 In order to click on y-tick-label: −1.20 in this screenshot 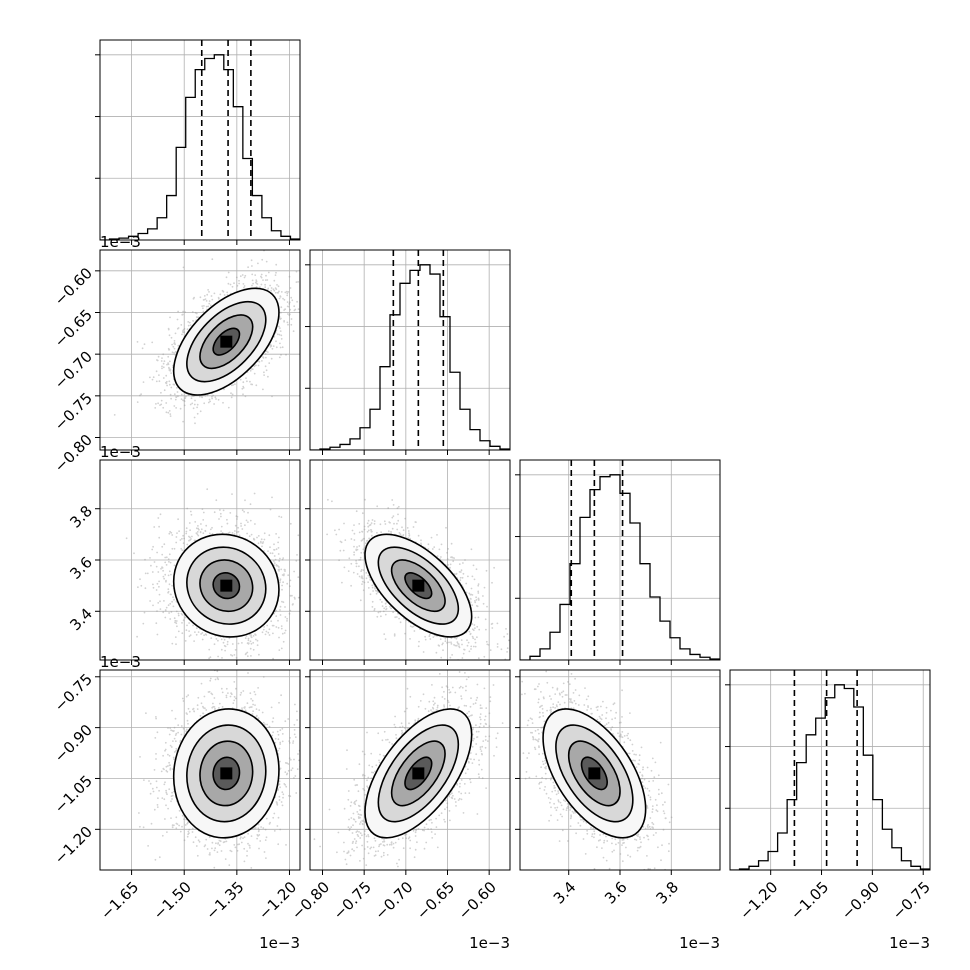, I will do `click(73, 845)`.